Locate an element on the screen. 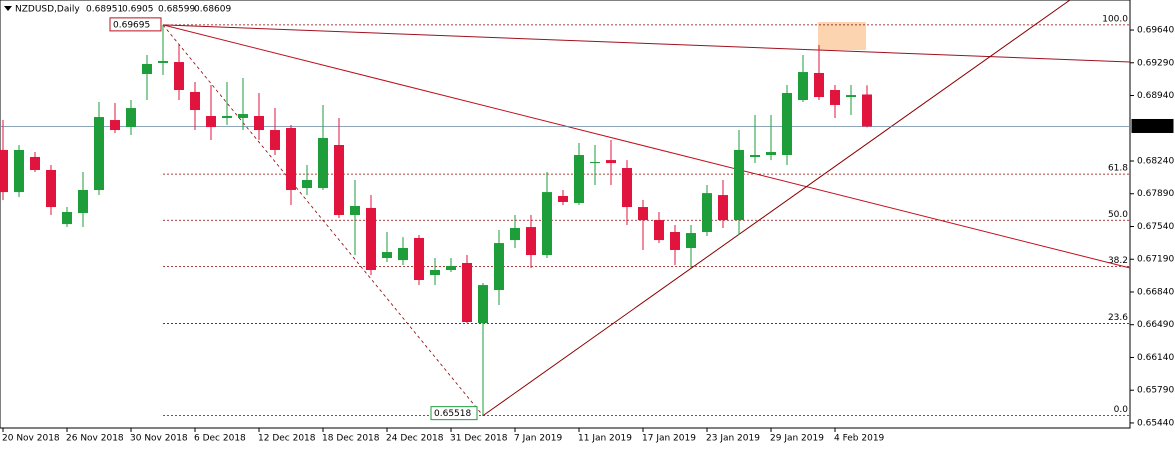 The width and height of the screenshot is (1175, 449). y-tick-label: 0.65440 is located at coordinates (1155, 423).